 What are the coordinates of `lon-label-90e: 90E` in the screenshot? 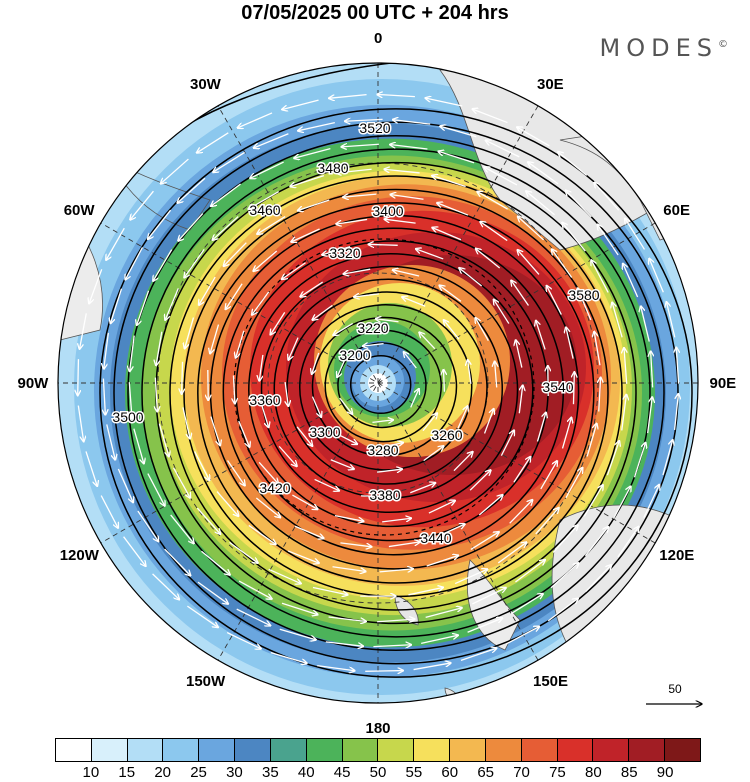 It's located at (723, 383).